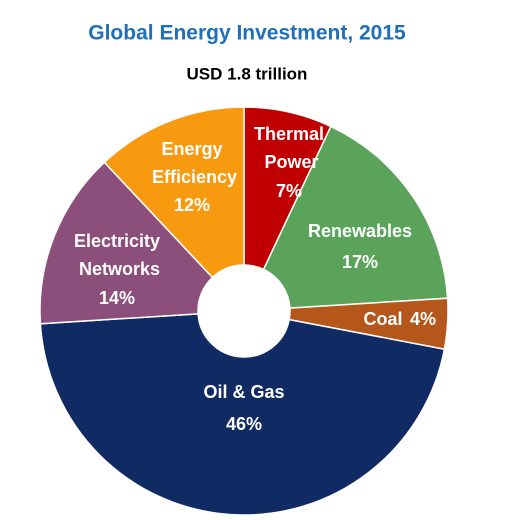  I want to click on slice-label: Electricity Networks, so click(117, 255).